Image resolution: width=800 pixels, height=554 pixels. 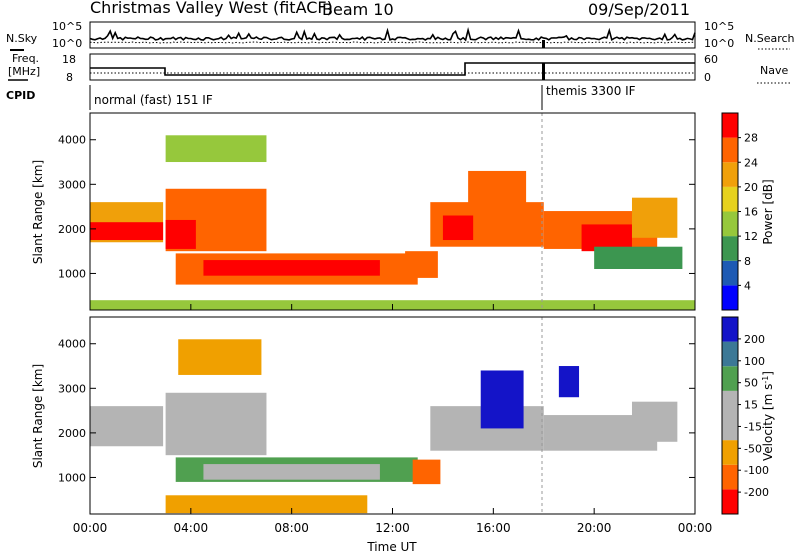 I want to click on noise-left-label: N.Sky, so click(x=22, y=38).